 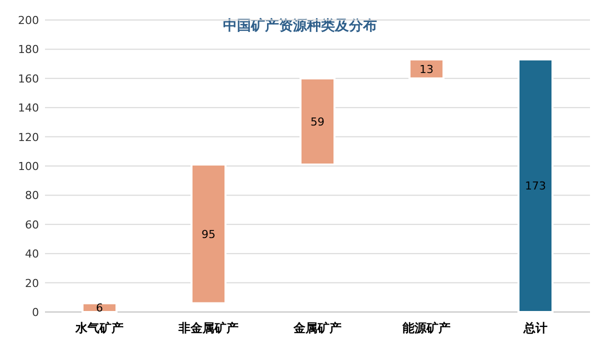 I want to click on data-label: 13, so click(x=427, y=69).